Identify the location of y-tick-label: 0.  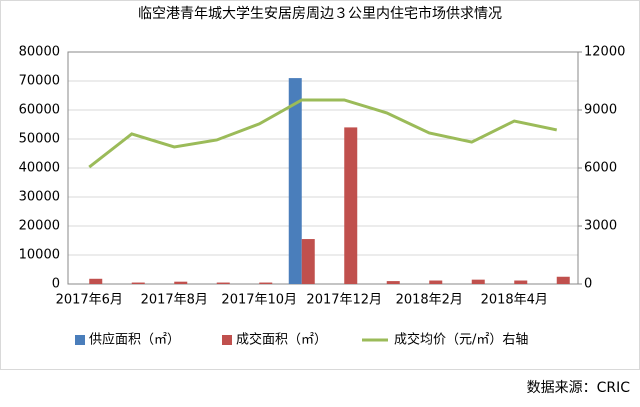
(56, 284).